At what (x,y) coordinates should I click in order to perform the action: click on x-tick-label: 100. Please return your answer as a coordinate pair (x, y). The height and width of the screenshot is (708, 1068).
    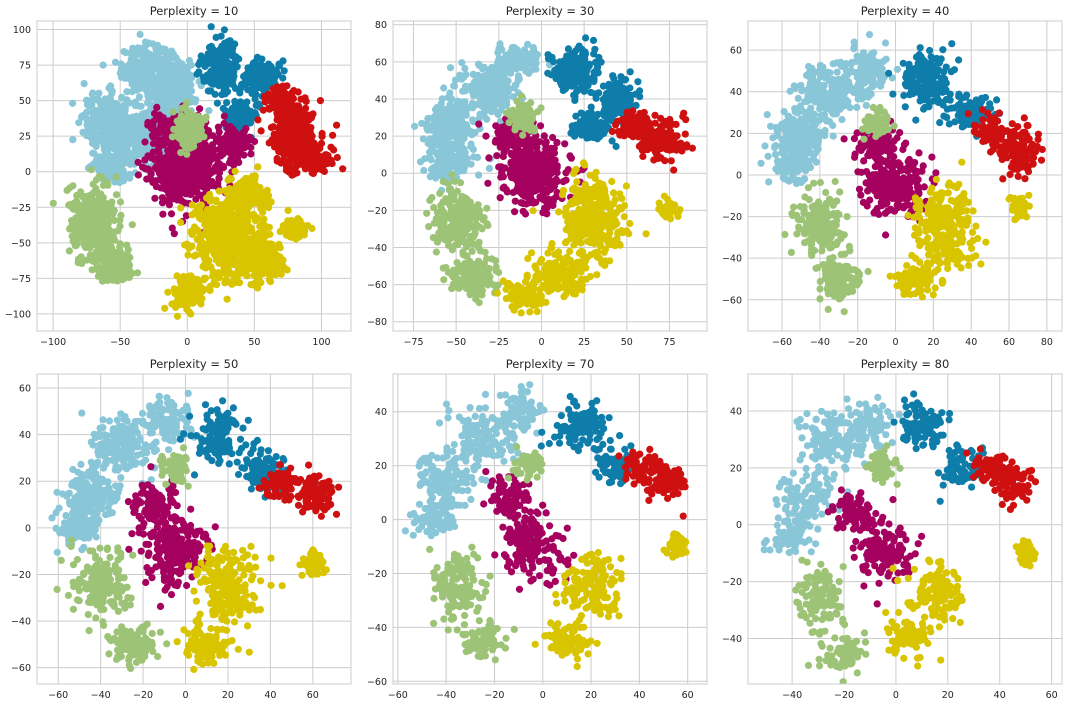
    Looking at the image, I should click on (321, 342).